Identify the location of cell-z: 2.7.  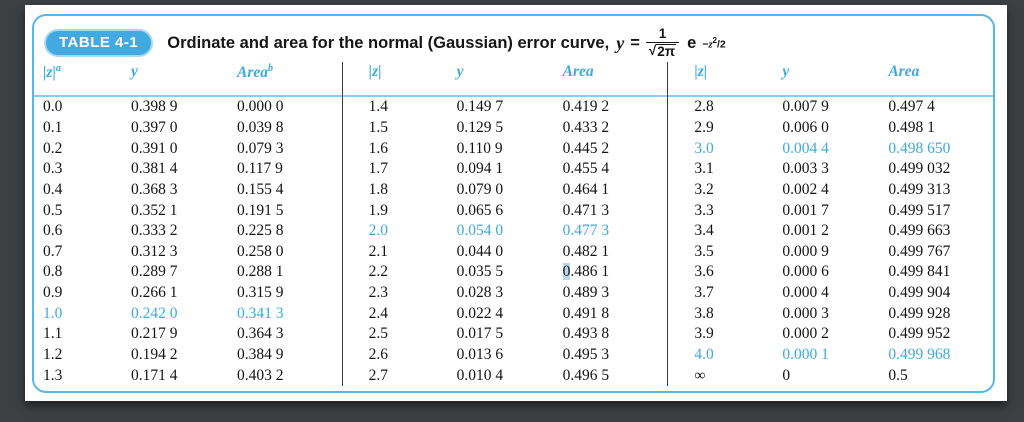
(378, 375).